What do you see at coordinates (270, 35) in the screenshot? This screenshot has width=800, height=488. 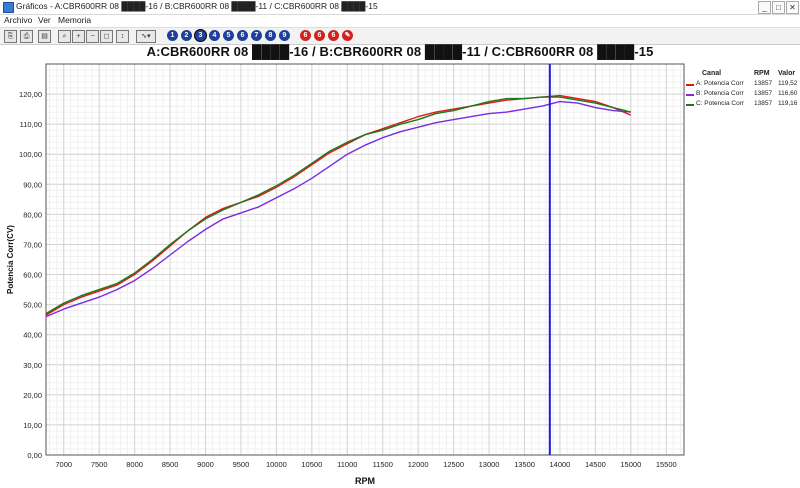 I see `channel-button-8: 8` at bounding box center [270, 35].